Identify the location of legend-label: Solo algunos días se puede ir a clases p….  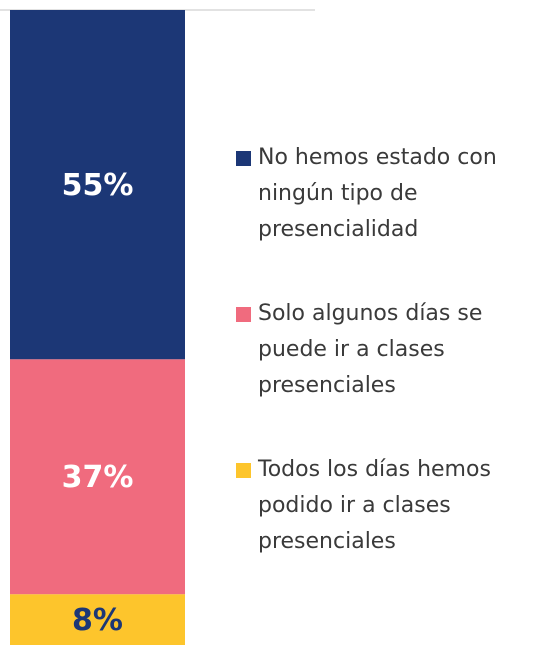
(370, 349).